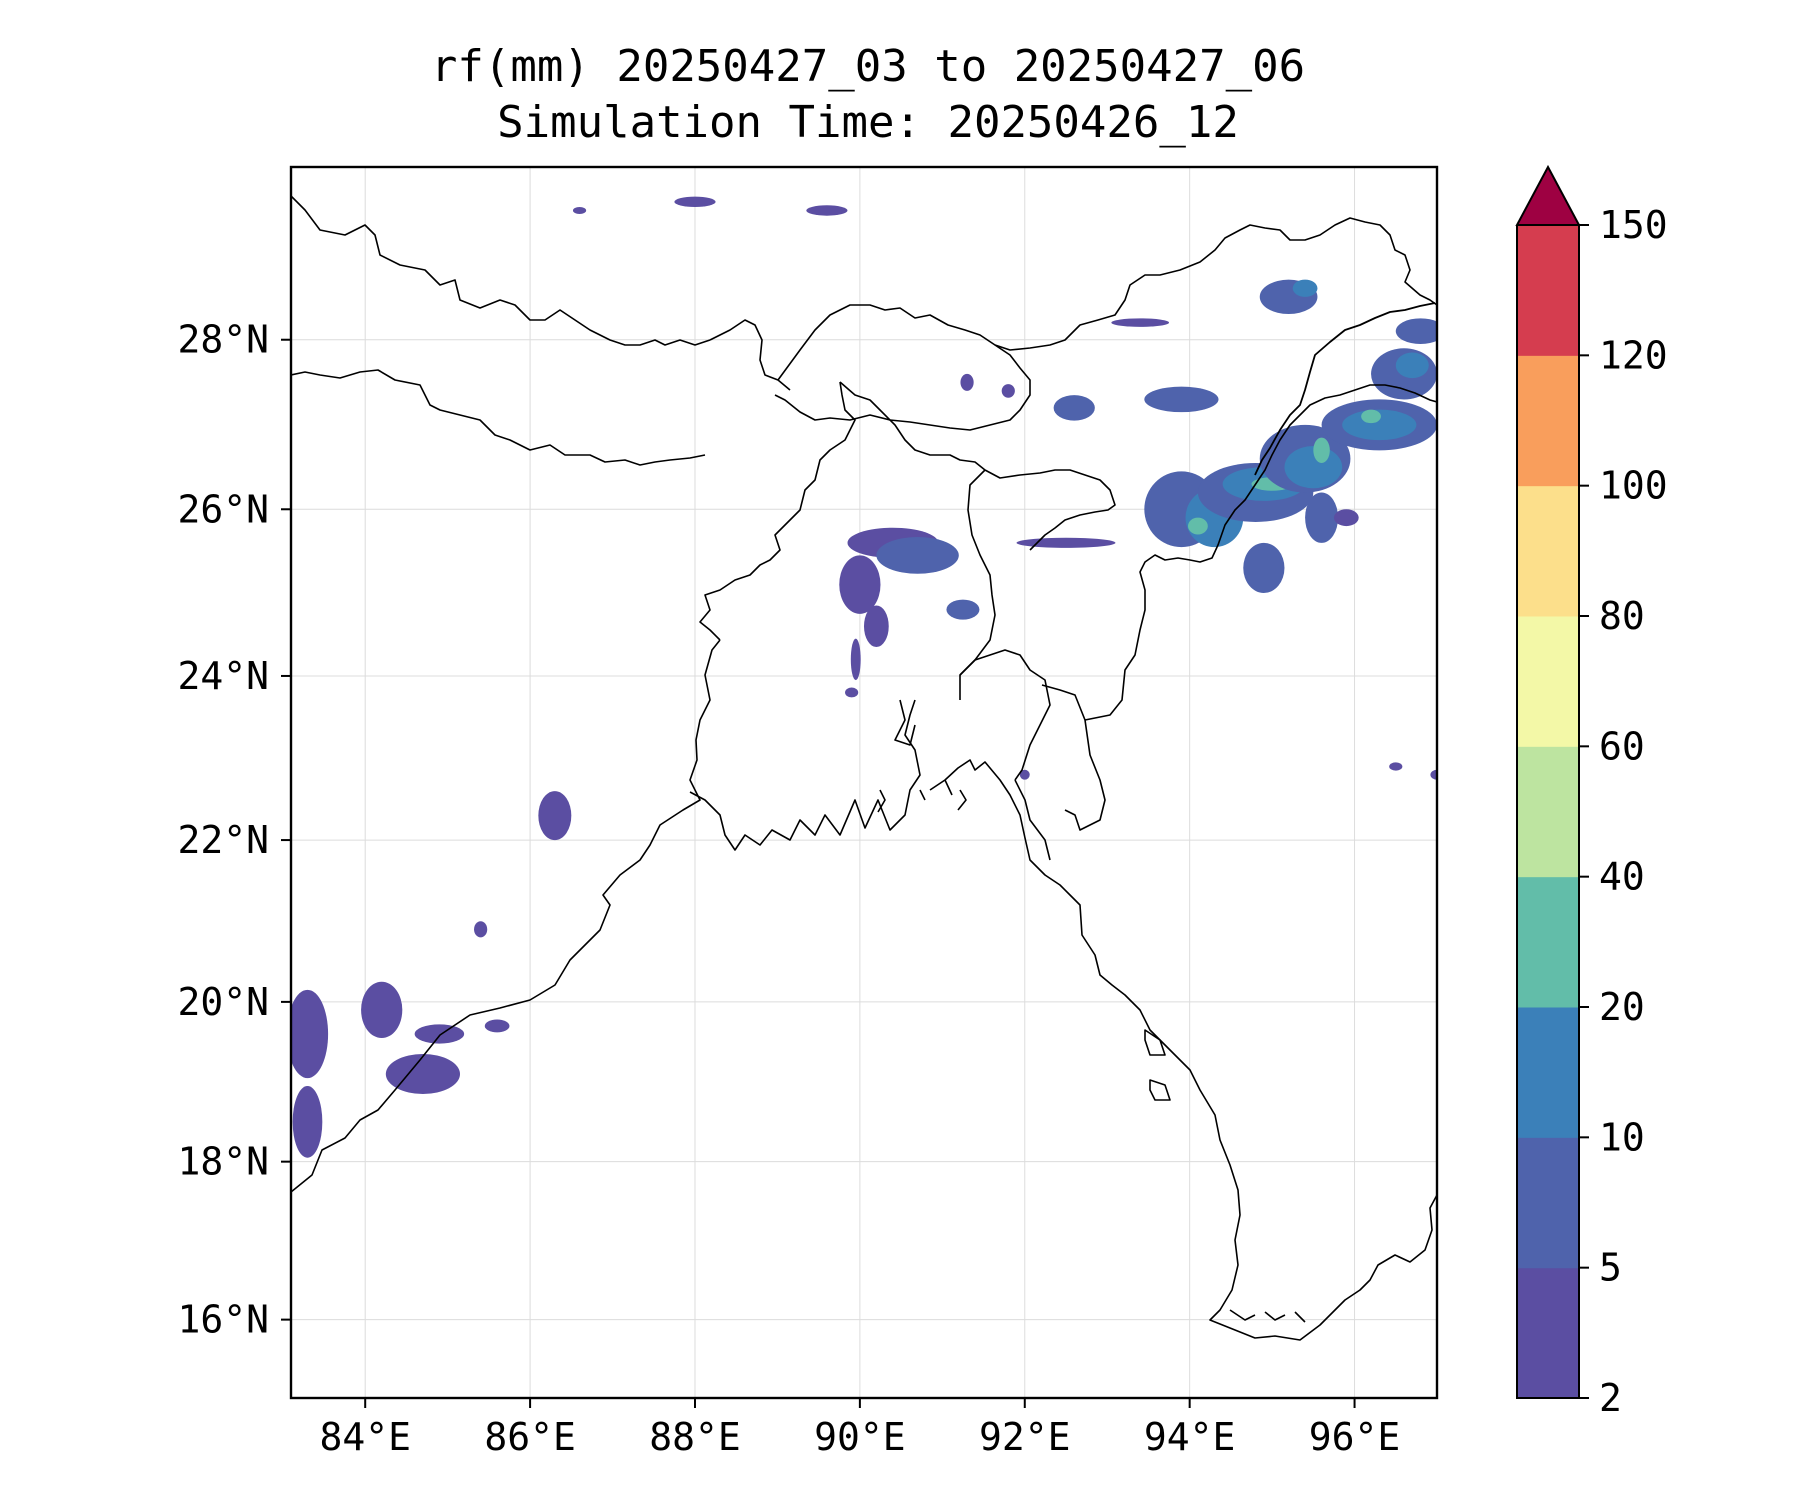 The width and height of the screenshot is (1800, 1500). What do you see at coordinates (530, 1437) in the screenshot?
I see `x-tick-label: 86°E` at bounding box center [530, 1437].